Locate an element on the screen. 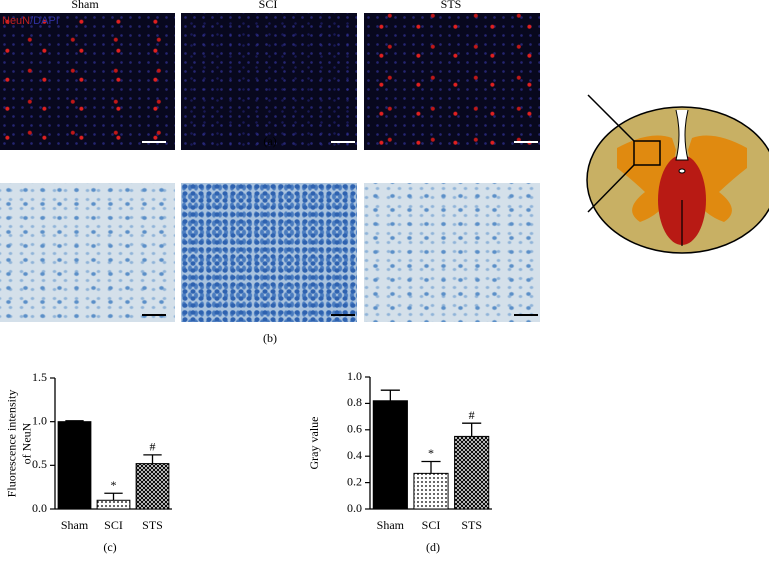 Image resolution: width=769 pixels, height=561 pixels. y-axis-label: Gray value is located at coordinates (314, 443).